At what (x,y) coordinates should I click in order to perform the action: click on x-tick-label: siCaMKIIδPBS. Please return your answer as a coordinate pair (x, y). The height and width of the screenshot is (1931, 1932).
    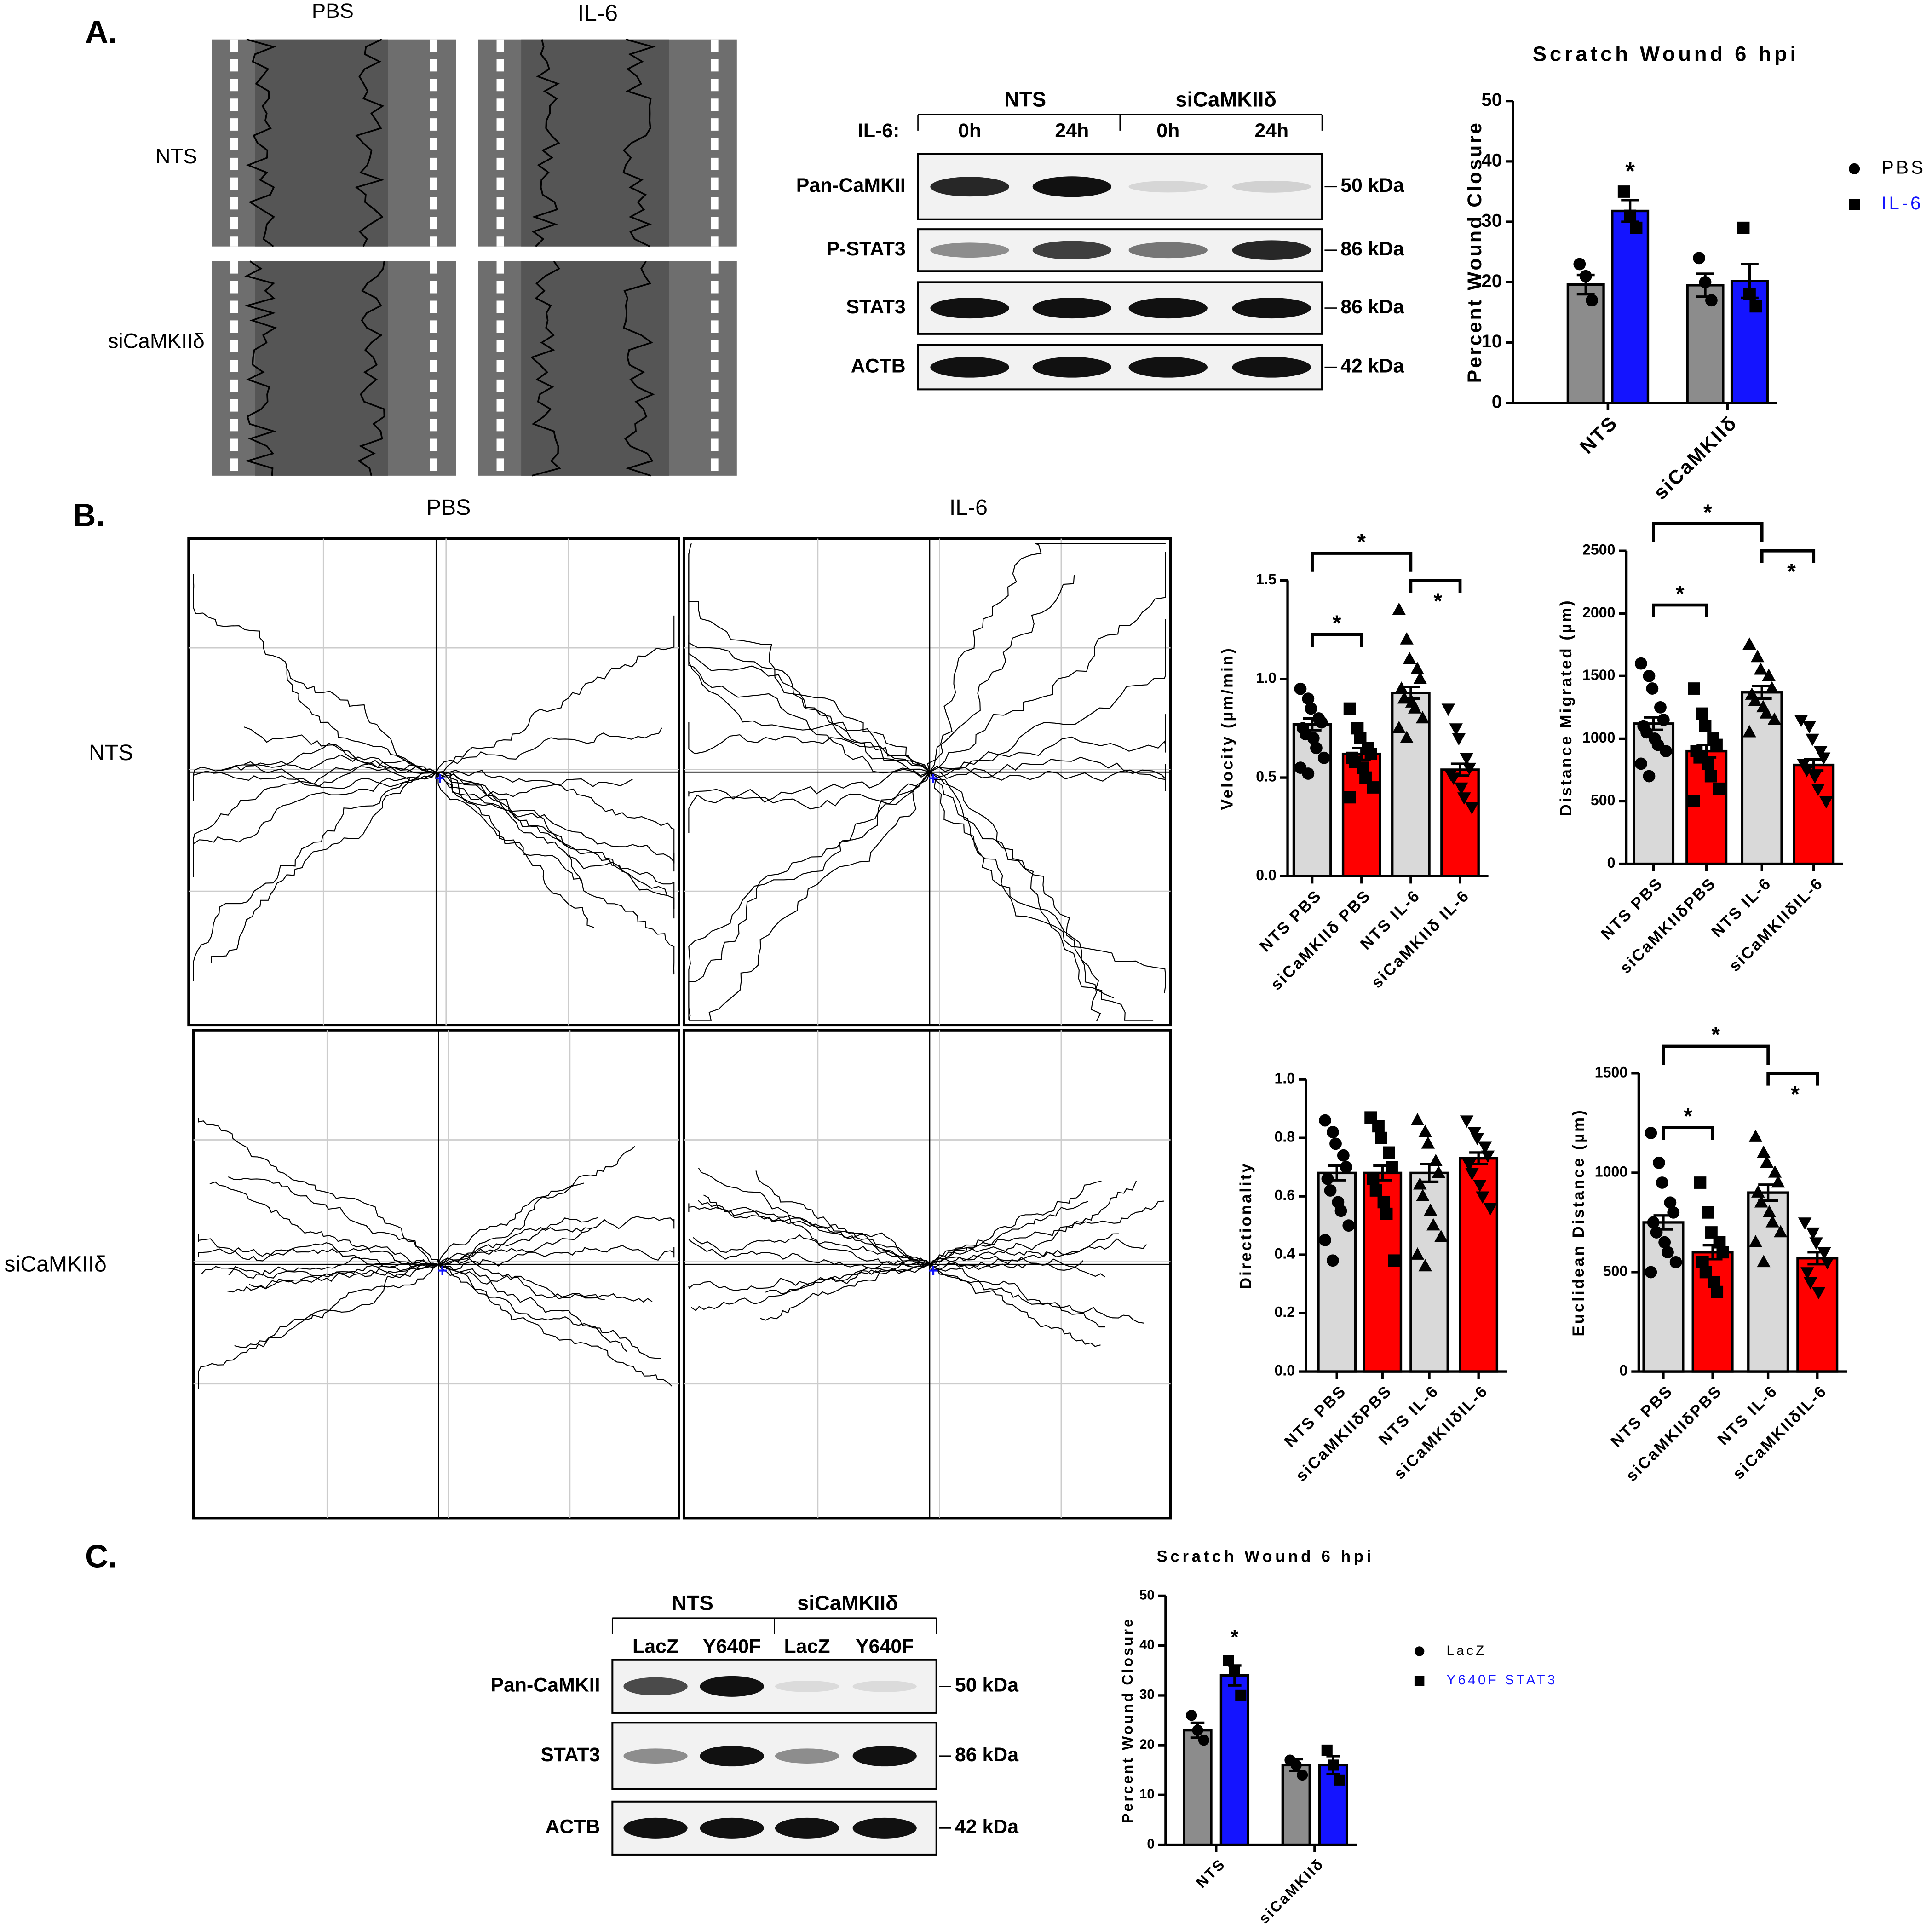
    Looking at the image, I should click on (1667, 925).